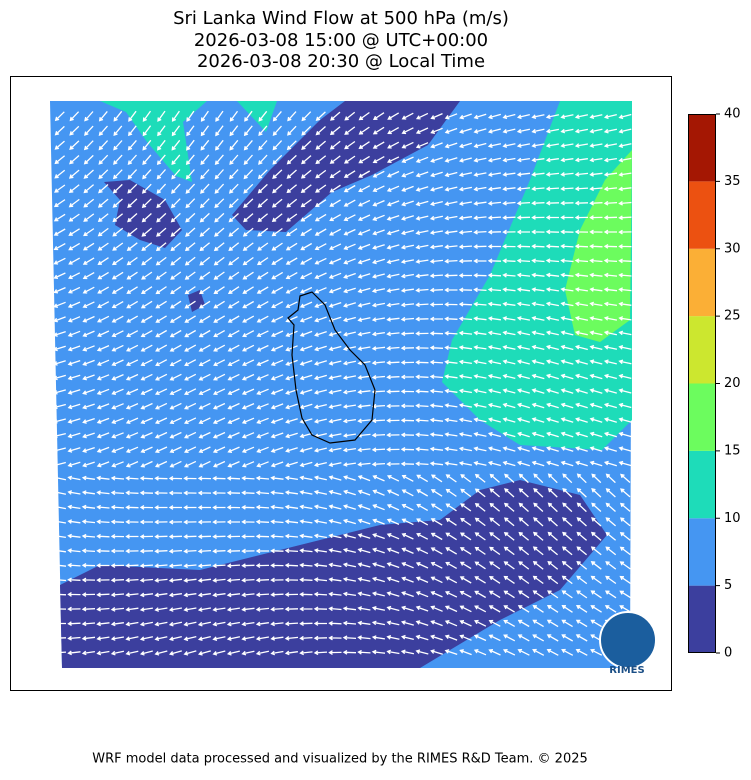  Describe the element at coordinates (331, 367) in the screenshot. I see `coastline` at that location.